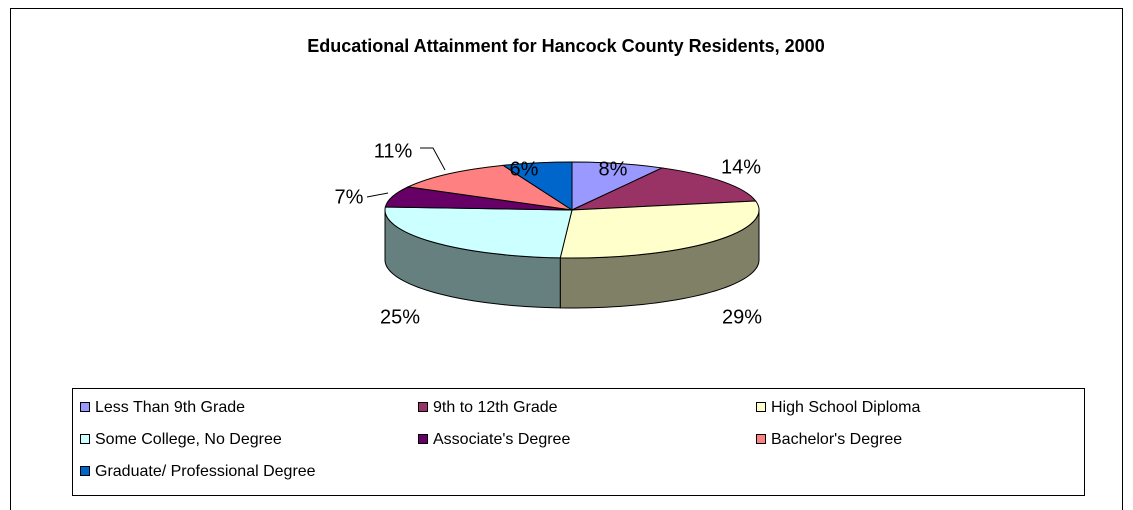 The height and width of the screenshot is (510, 1133). What do you see at coordinates (613, 169) in the screenshot?
I see `data-label: 8%` at bounding box center [613, 169].